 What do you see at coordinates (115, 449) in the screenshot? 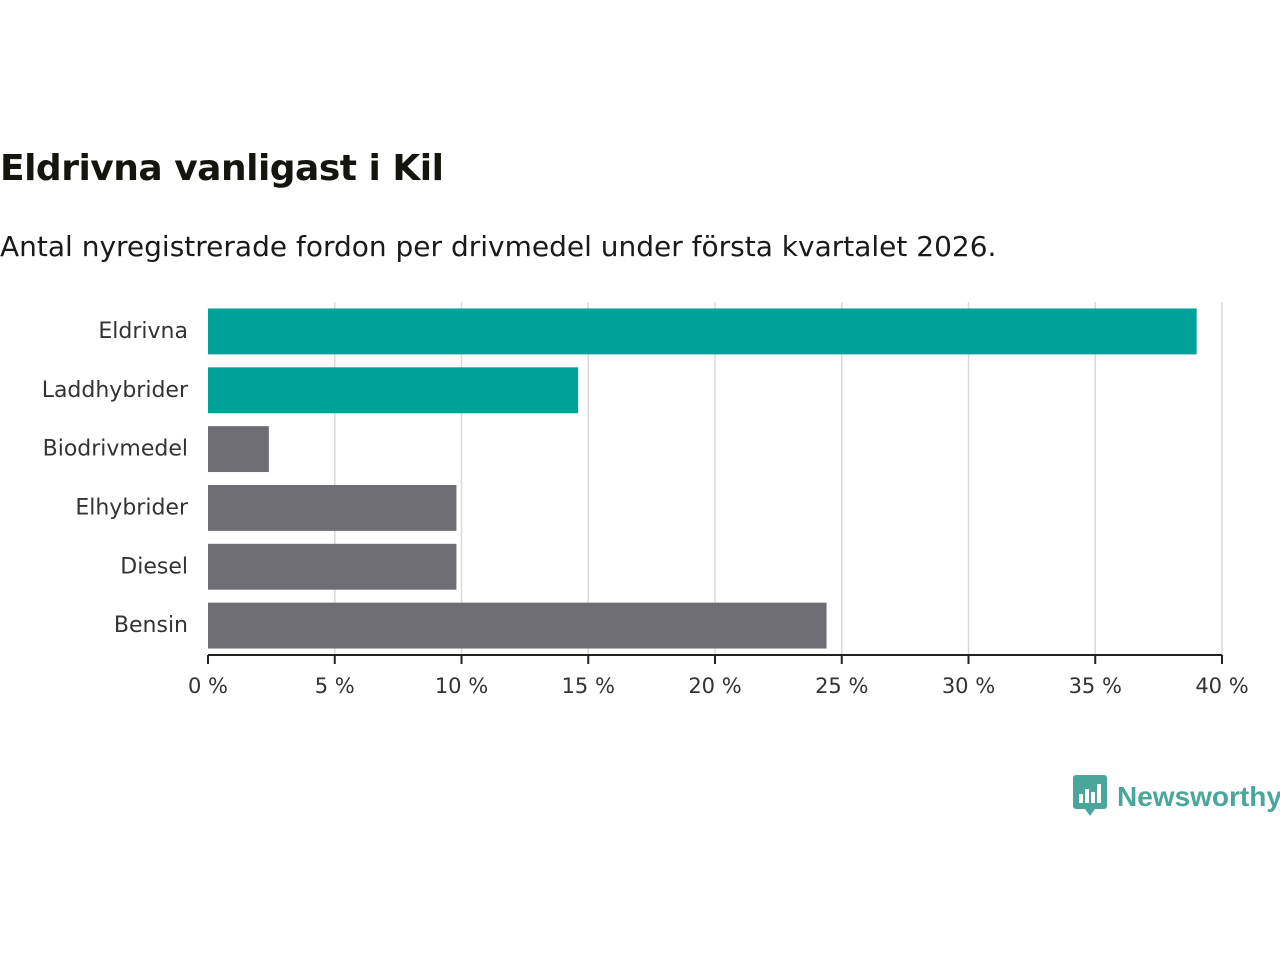
I see `category-label: Biodrivmedel` at bounding box center [115, 449].